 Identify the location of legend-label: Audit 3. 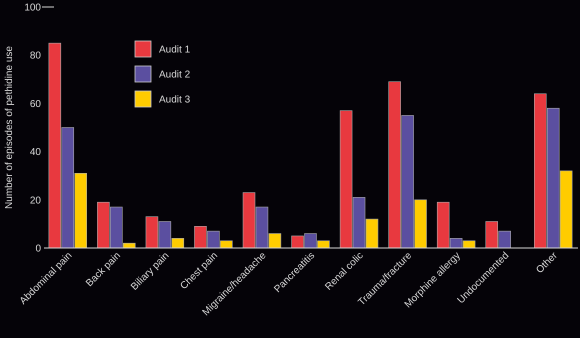
(175, 100).